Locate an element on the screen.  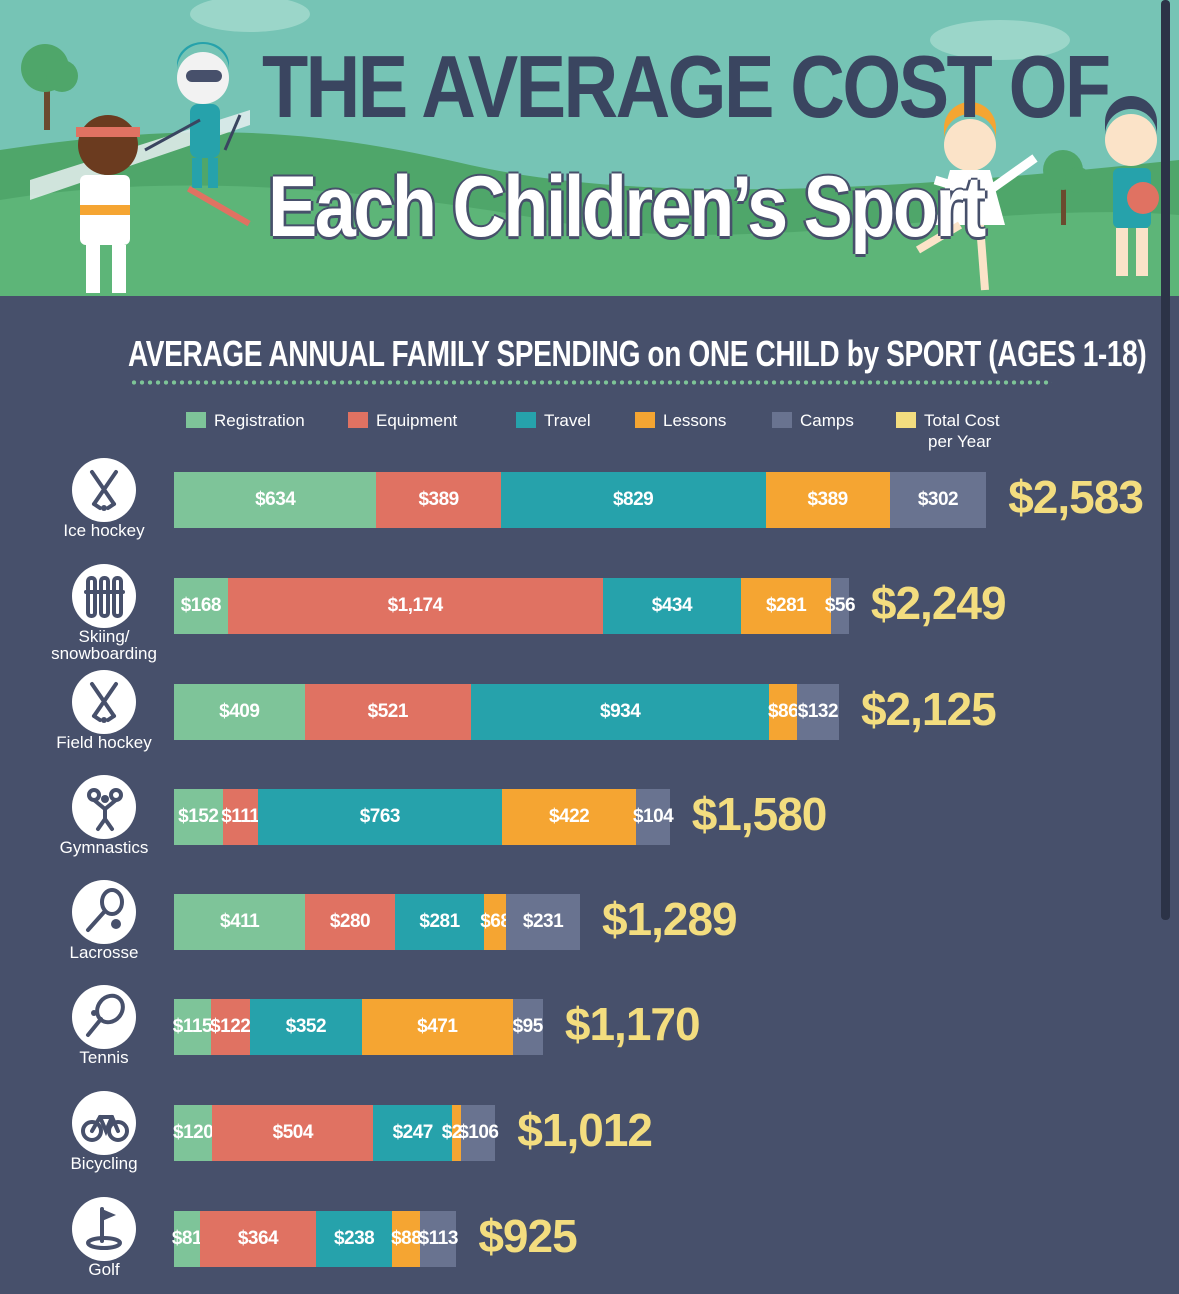
bar-segment-travel: $281 is located at coordinates (439, 922).